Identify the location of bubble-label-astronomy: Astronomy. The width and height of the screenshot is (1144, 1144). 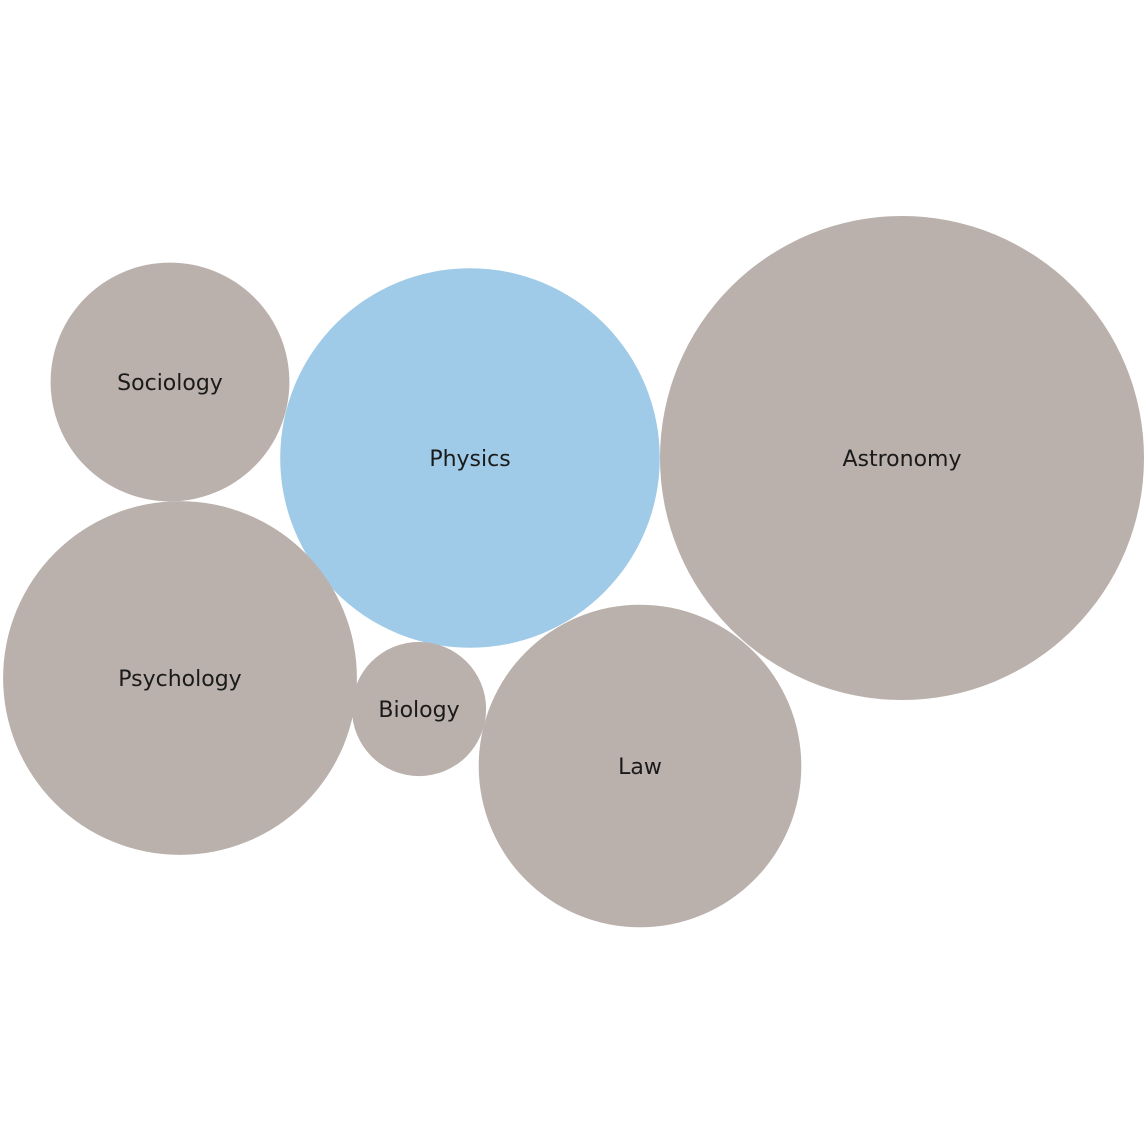
(901, 459).